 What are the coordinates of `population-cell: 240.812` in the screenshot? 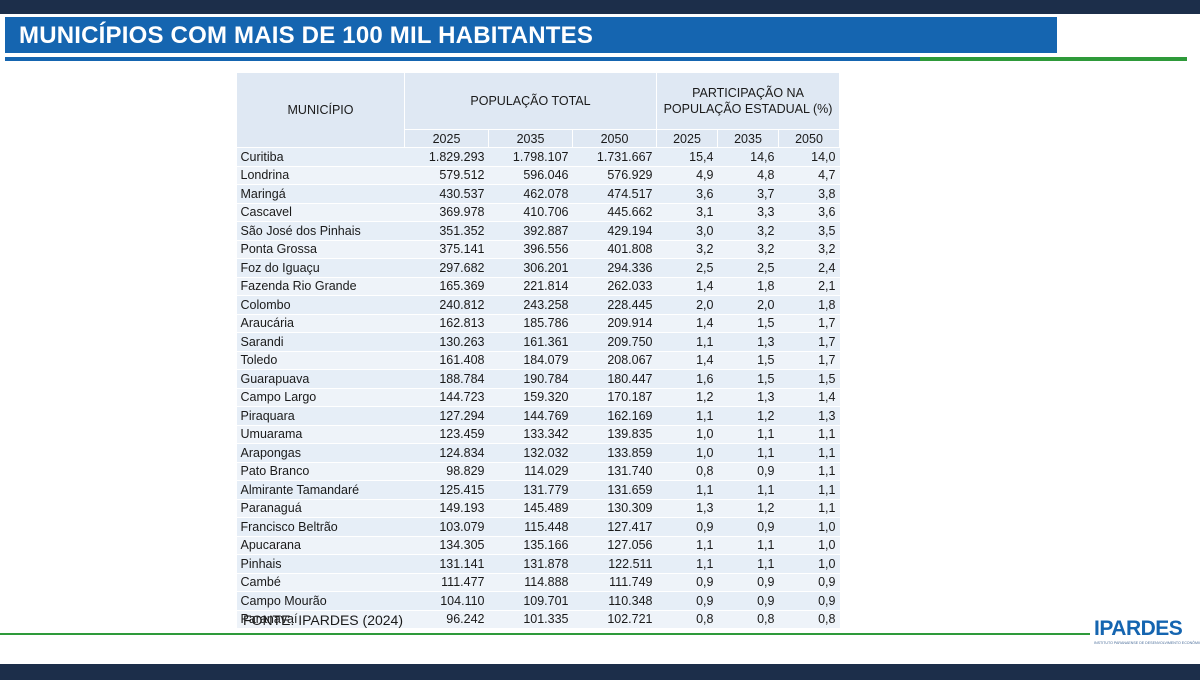 It's located at (446, 305).